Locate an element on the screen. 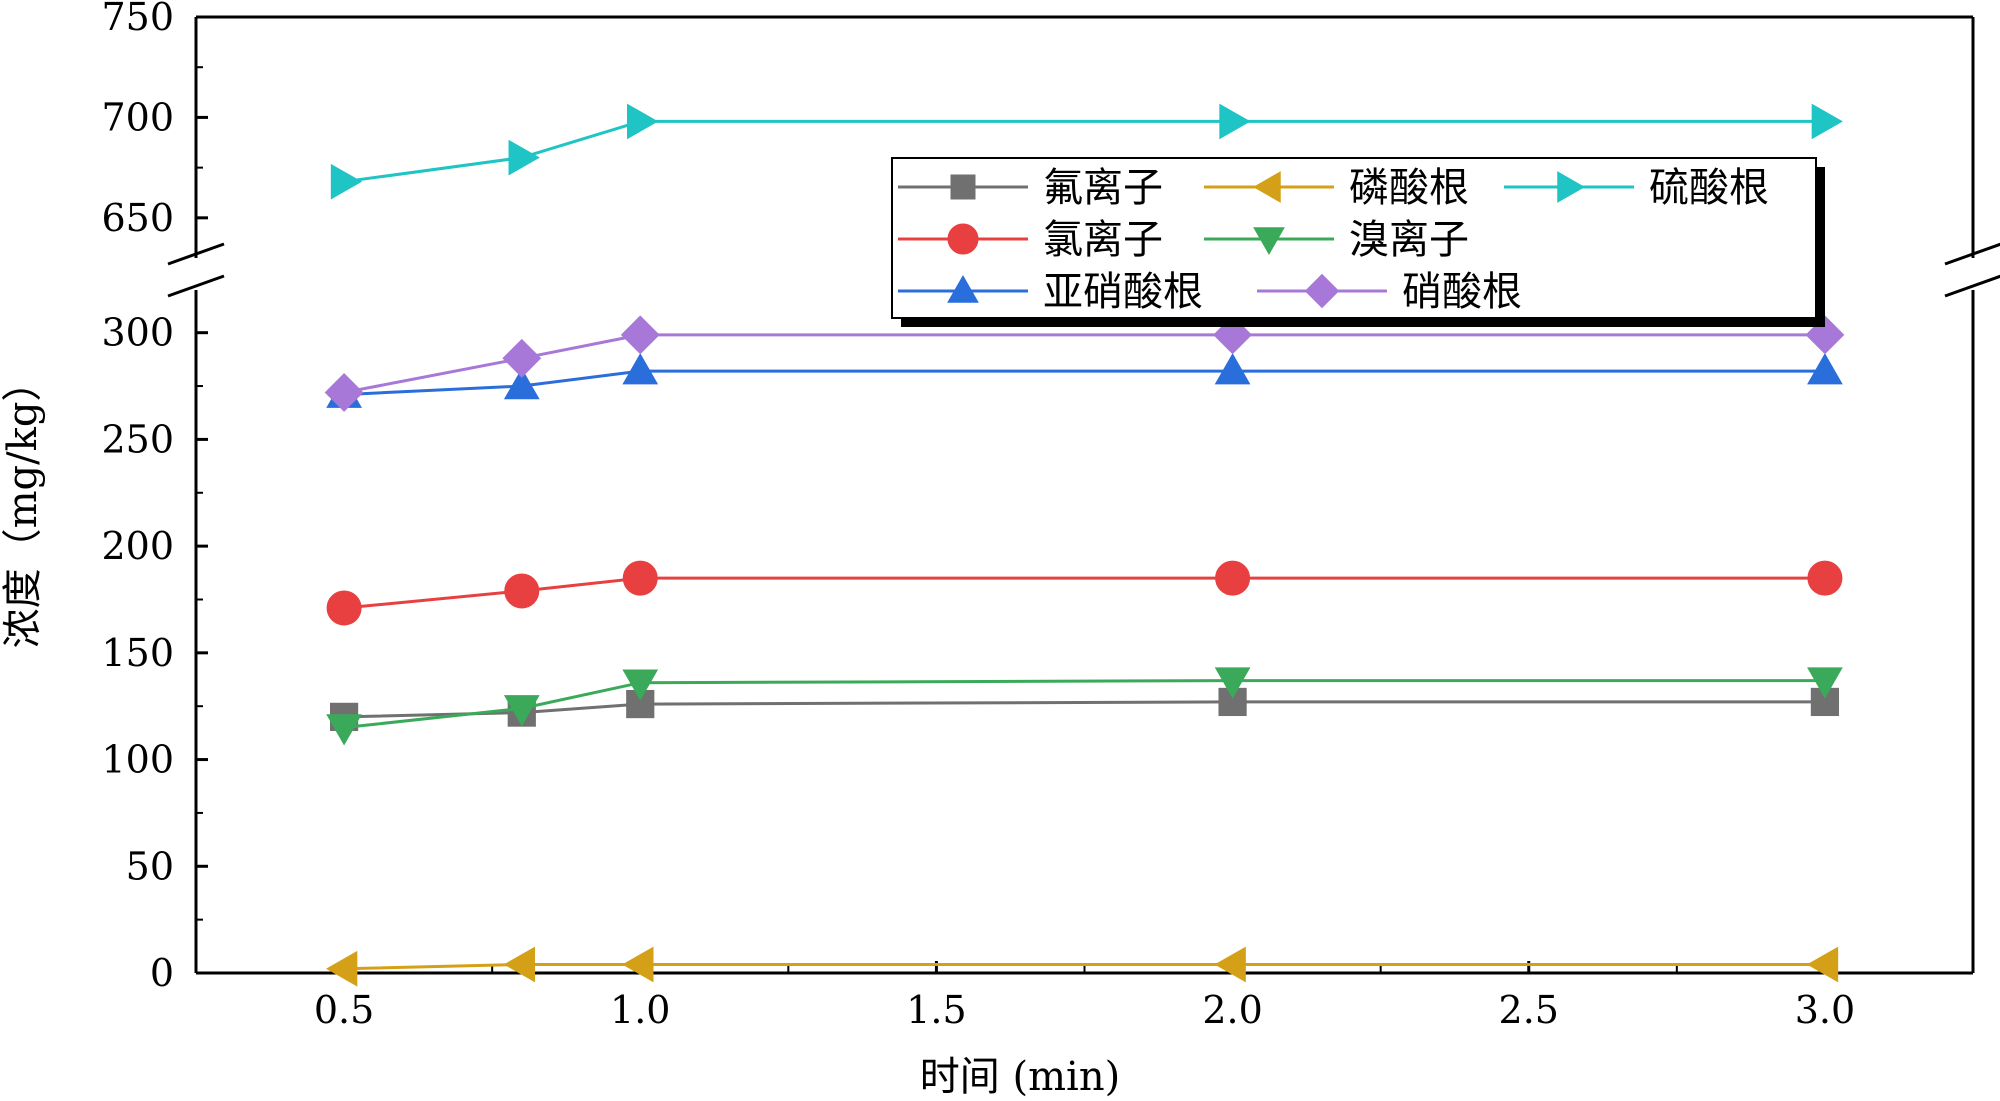 The height and width of the screenshot is (1101, 2000). legend-label: 氟离子 is located at coordinates (1103, 188).